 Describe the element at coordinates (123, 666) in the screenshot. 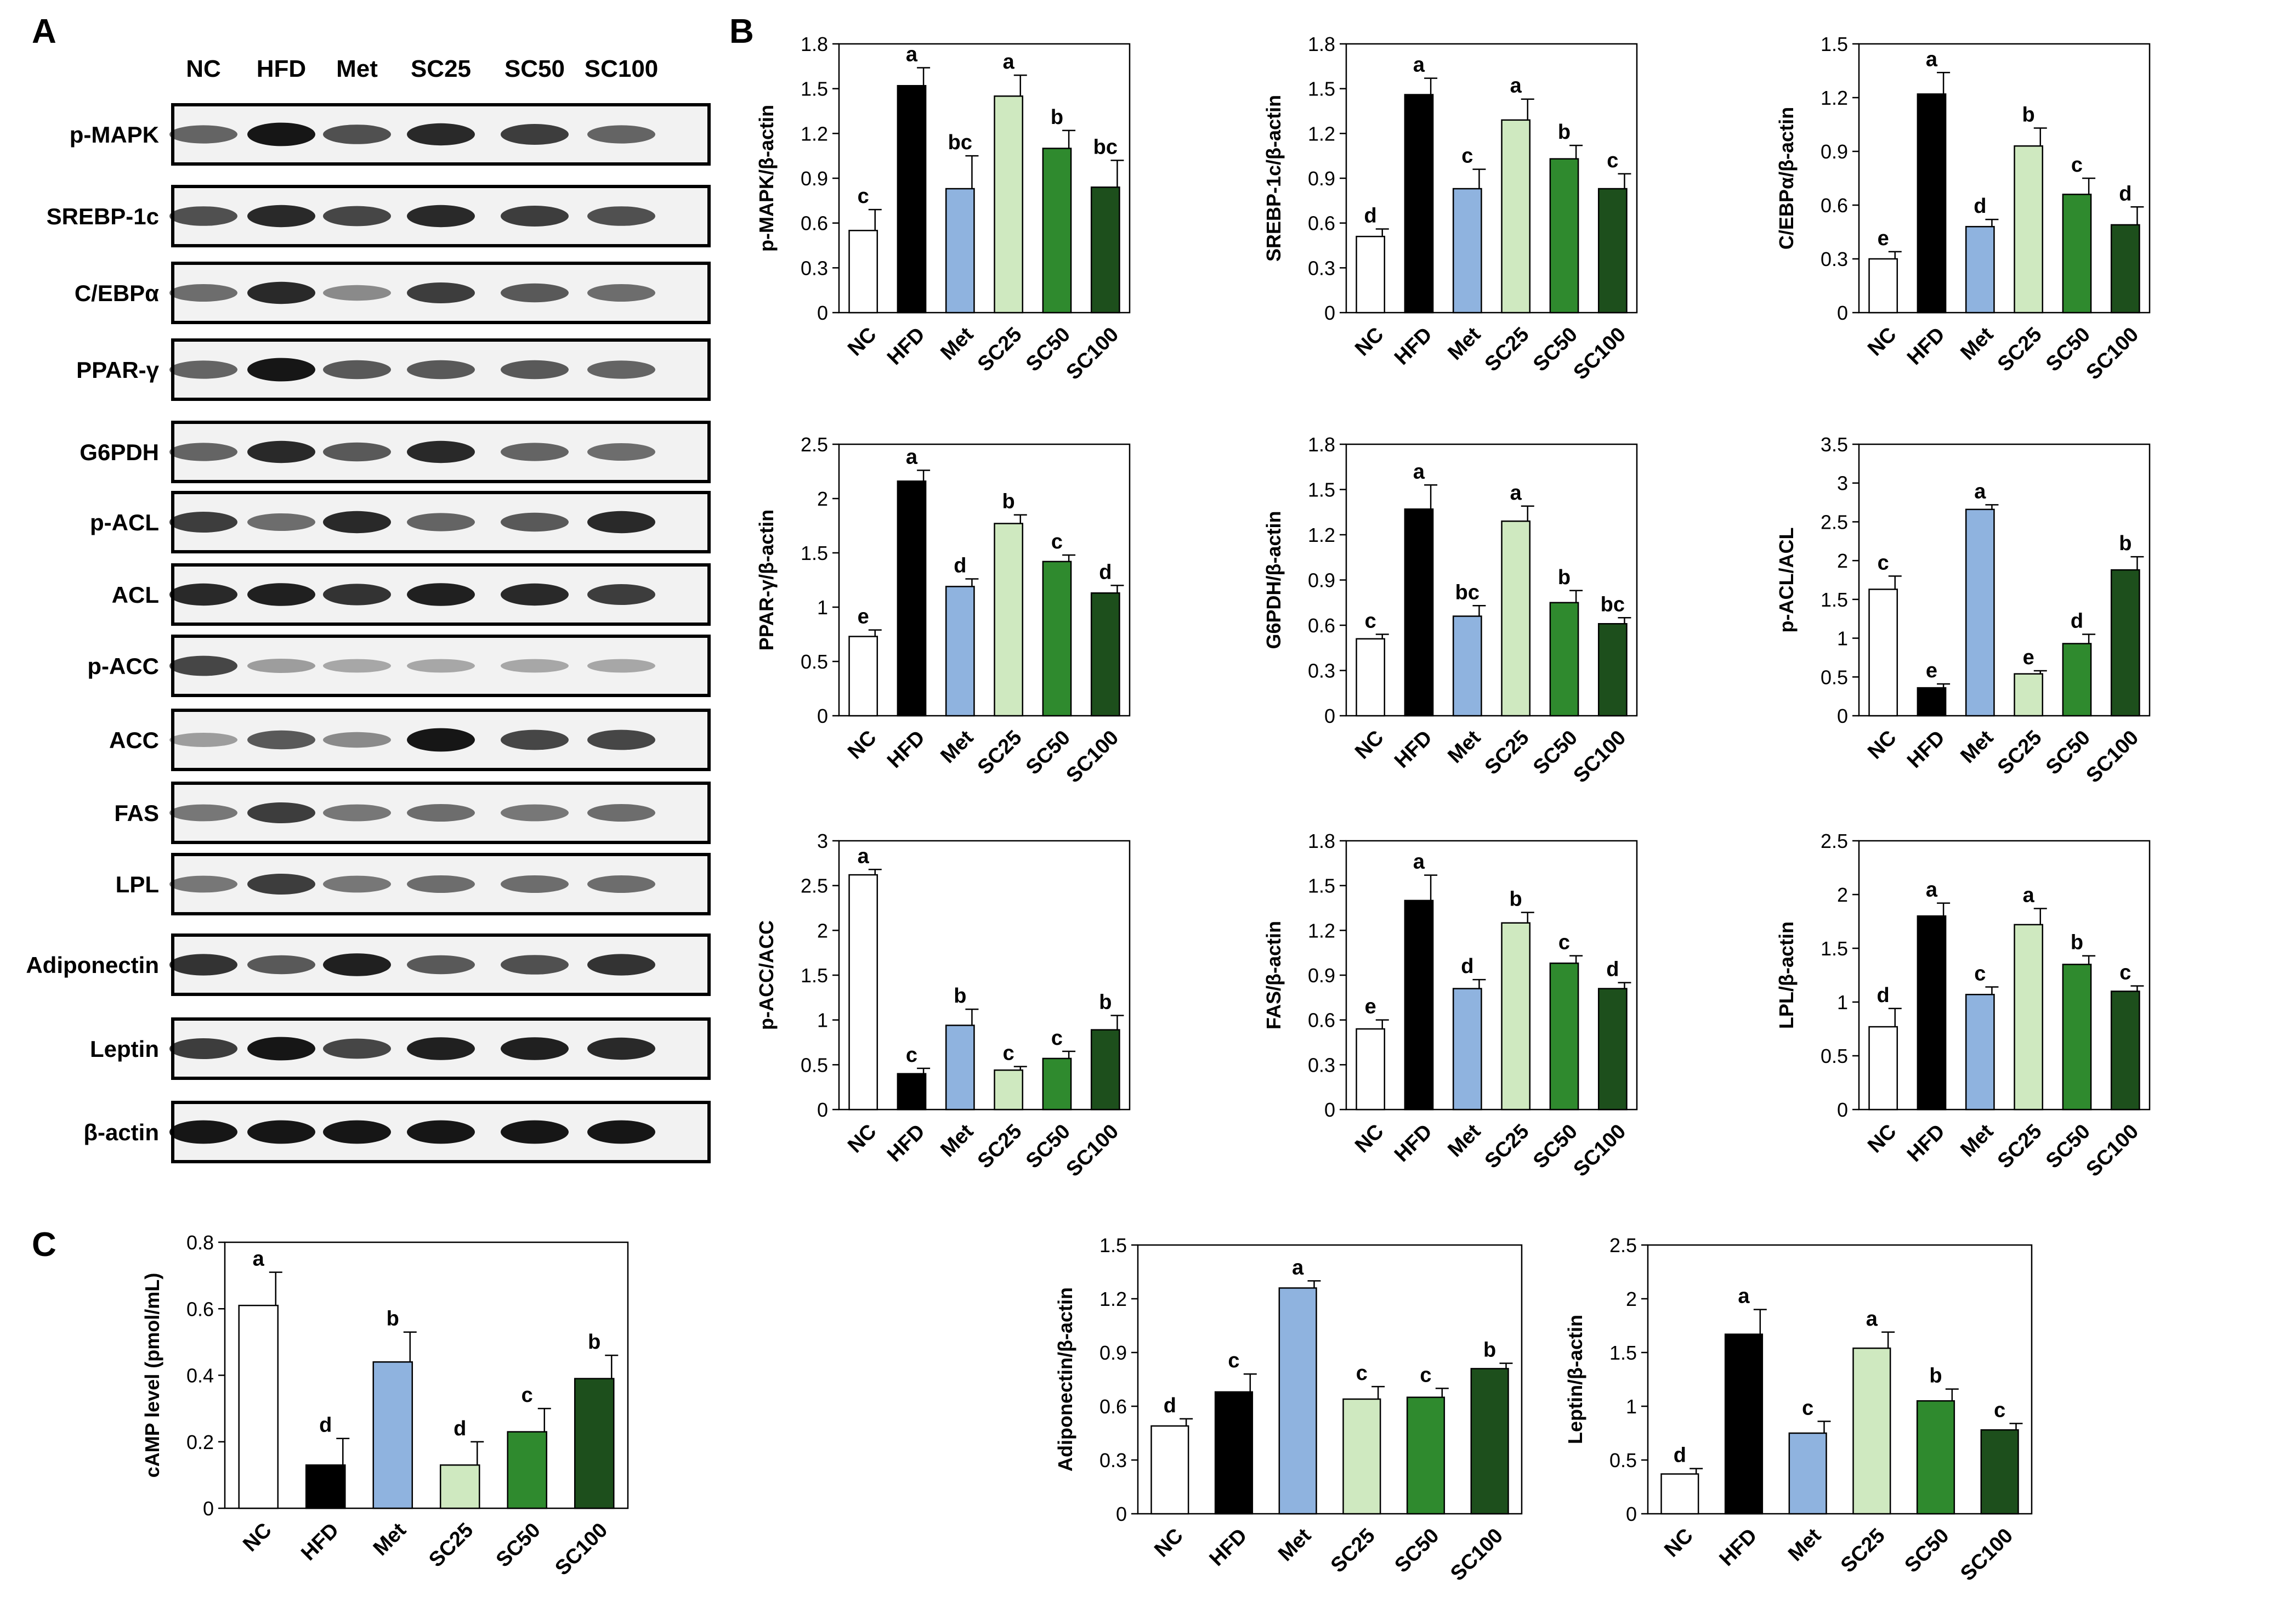

I see `protein-label-p-acc: p-ACC` at that location.